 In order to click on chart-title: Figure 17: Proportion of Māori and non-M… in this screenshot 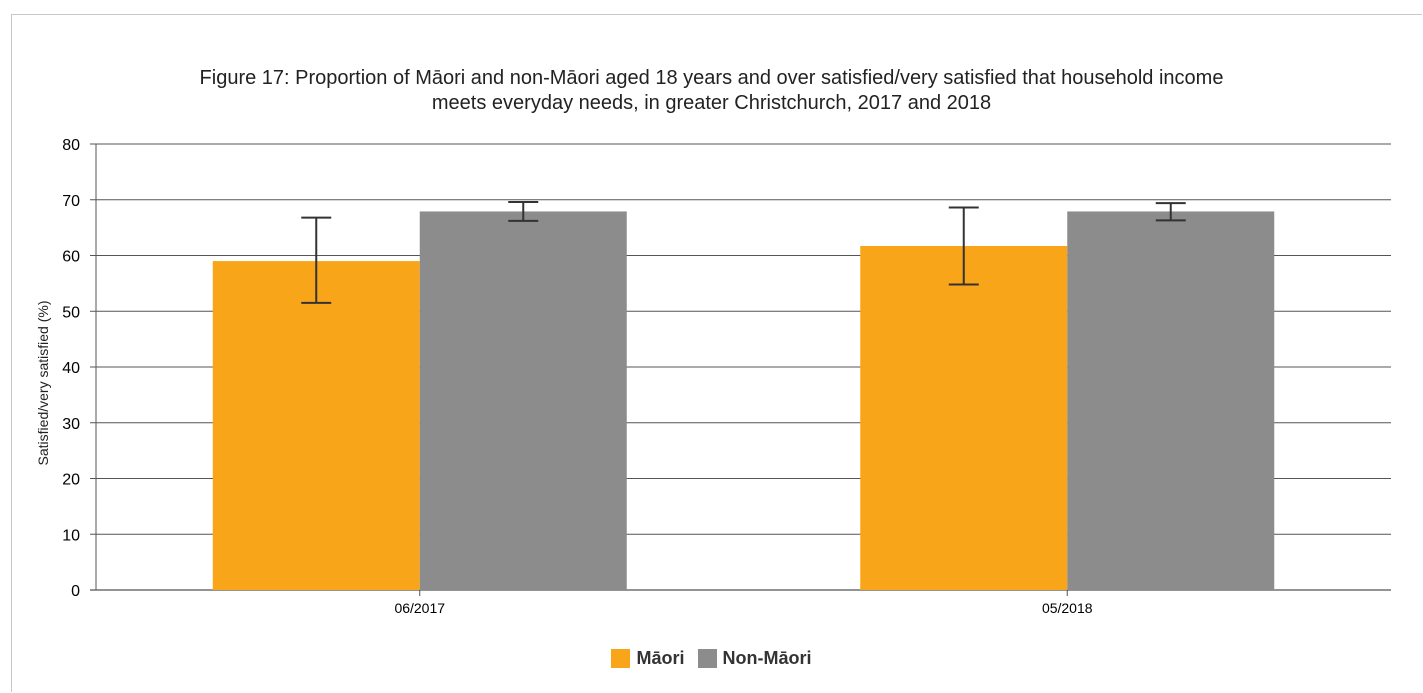, I will do `click(711, 91)`.